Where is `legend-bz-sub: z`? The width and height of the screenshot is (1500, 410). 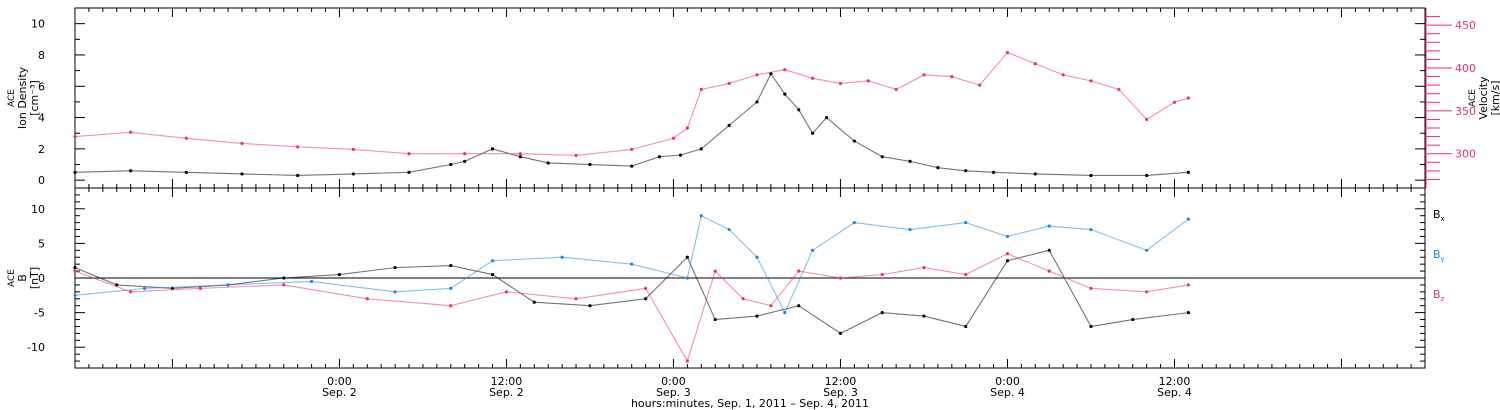
legend-bz-sub: z is located at coordinates (1443, 299).